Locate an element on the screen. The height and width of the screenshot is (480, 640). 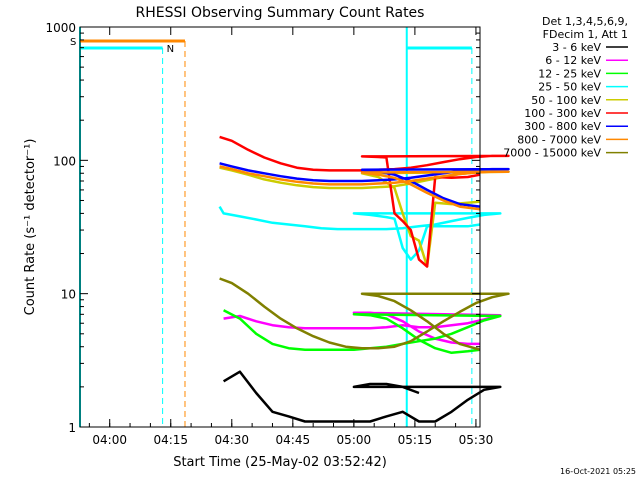
y-tick-label-2: 100 is located at coordinates (64, 161).